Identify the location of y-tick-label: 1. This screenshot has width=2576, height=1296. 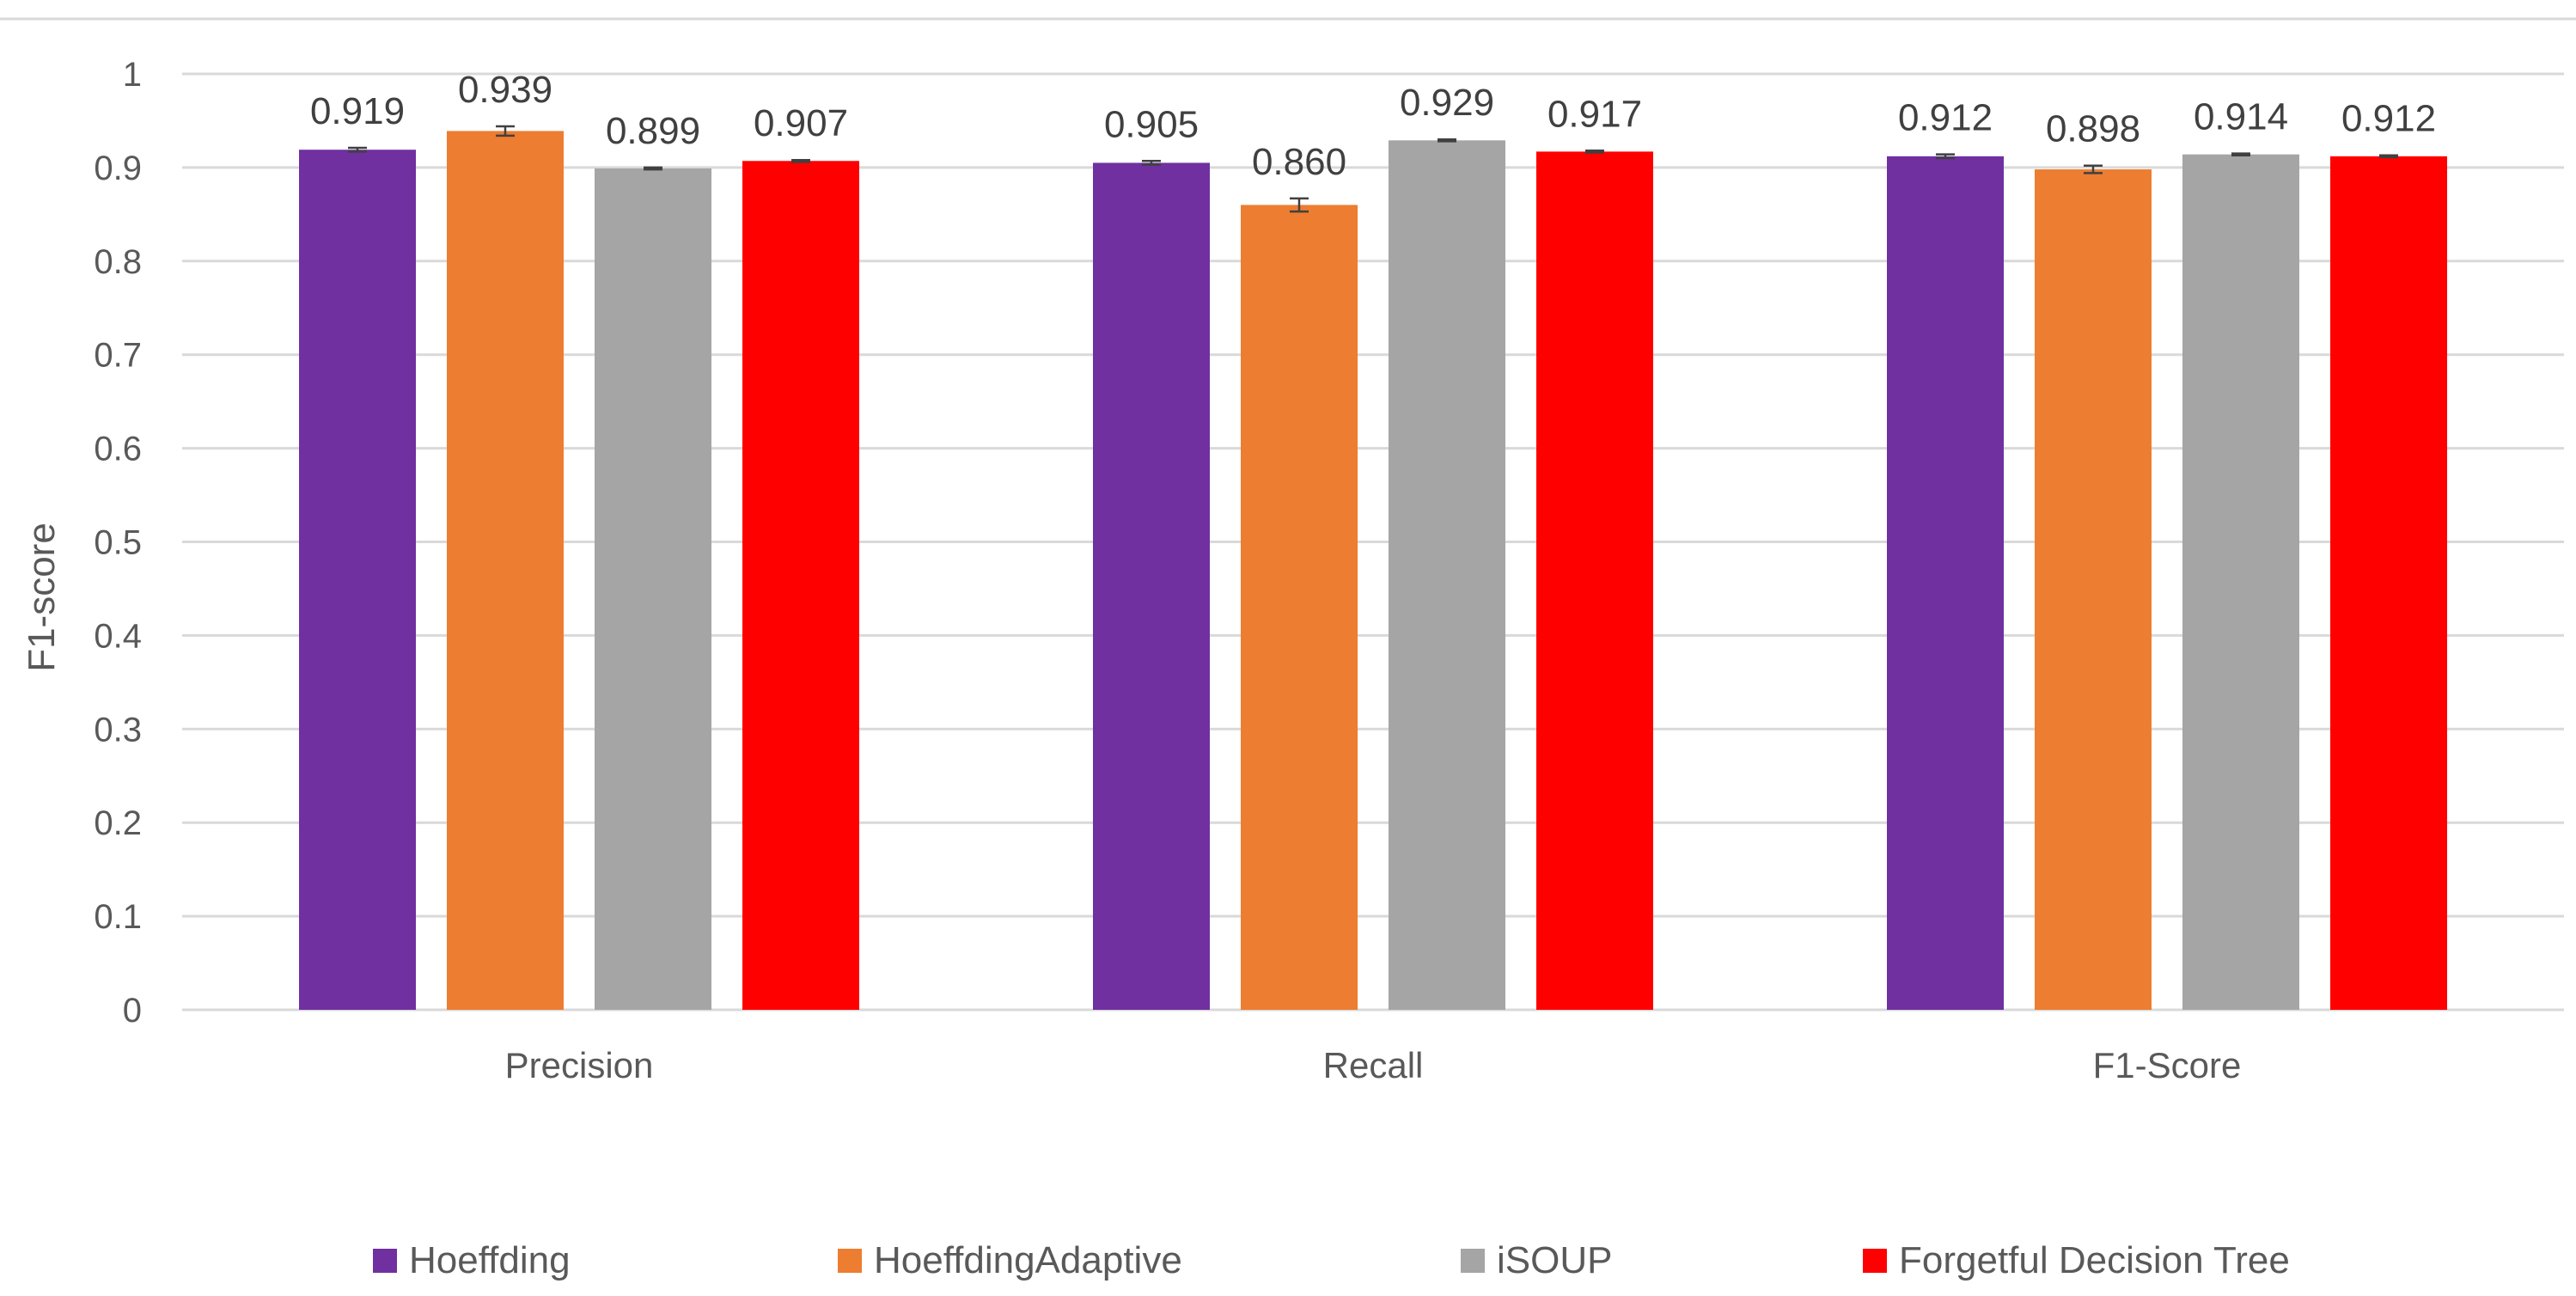
(132, 75).